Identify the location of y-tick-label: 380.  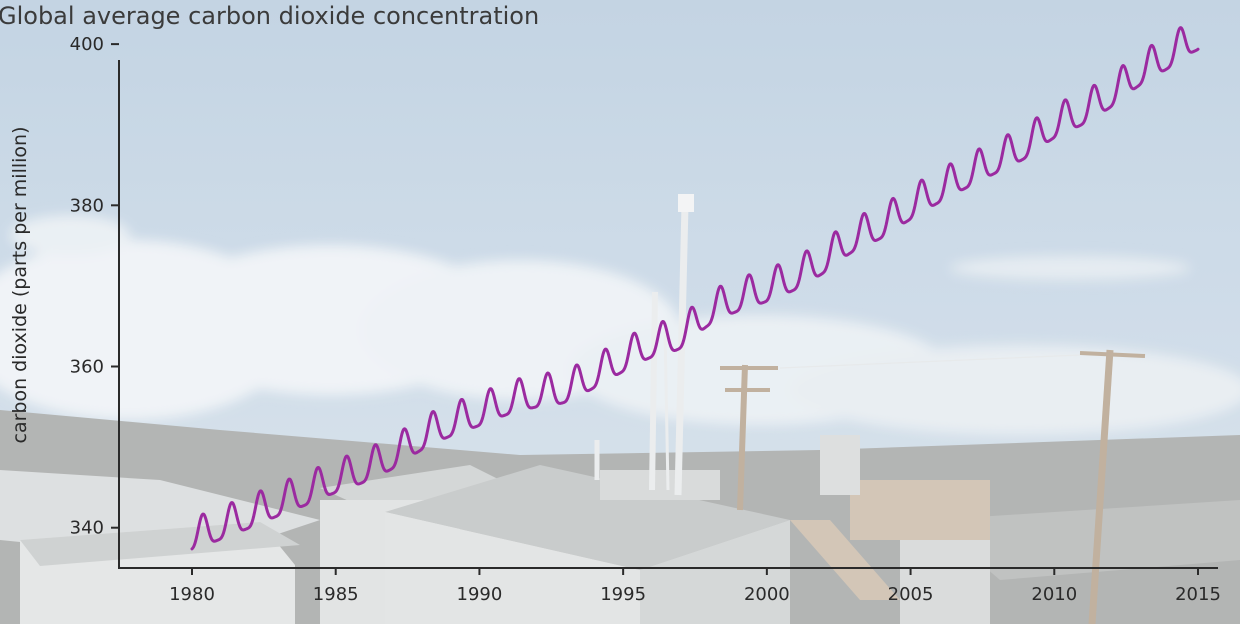
(87, 205).